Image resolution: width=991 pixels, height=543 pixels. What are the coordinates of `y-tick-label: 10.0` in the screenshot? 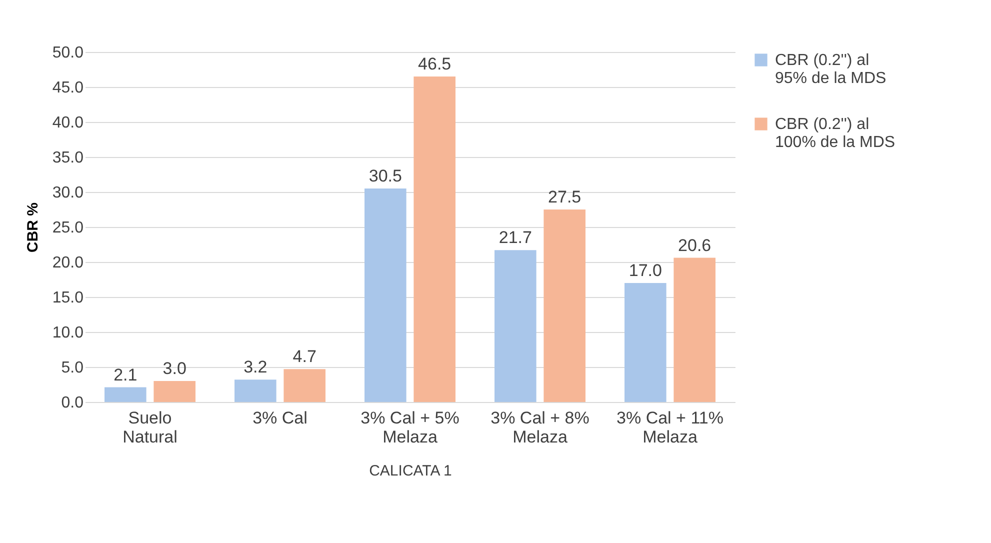 It's located at (68, 333).